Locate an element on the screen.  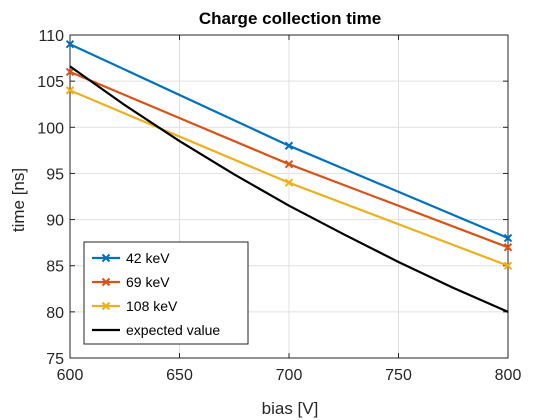
y-tick-label: 85 is located at coordinates (55, 267).